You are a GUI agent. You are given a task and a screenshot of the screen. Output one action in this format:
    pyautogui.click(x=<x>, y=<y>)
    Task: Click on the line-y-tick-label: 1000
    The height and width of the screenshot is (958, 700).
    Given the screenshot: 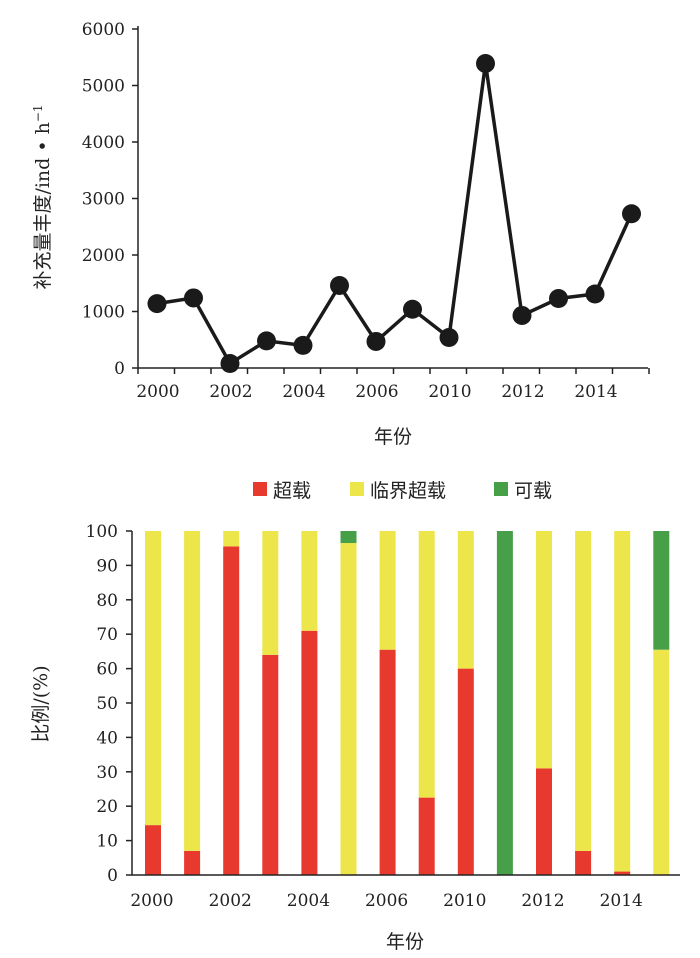 What is the action you would take?
    pyautogui.click(x=103, y=313)
    